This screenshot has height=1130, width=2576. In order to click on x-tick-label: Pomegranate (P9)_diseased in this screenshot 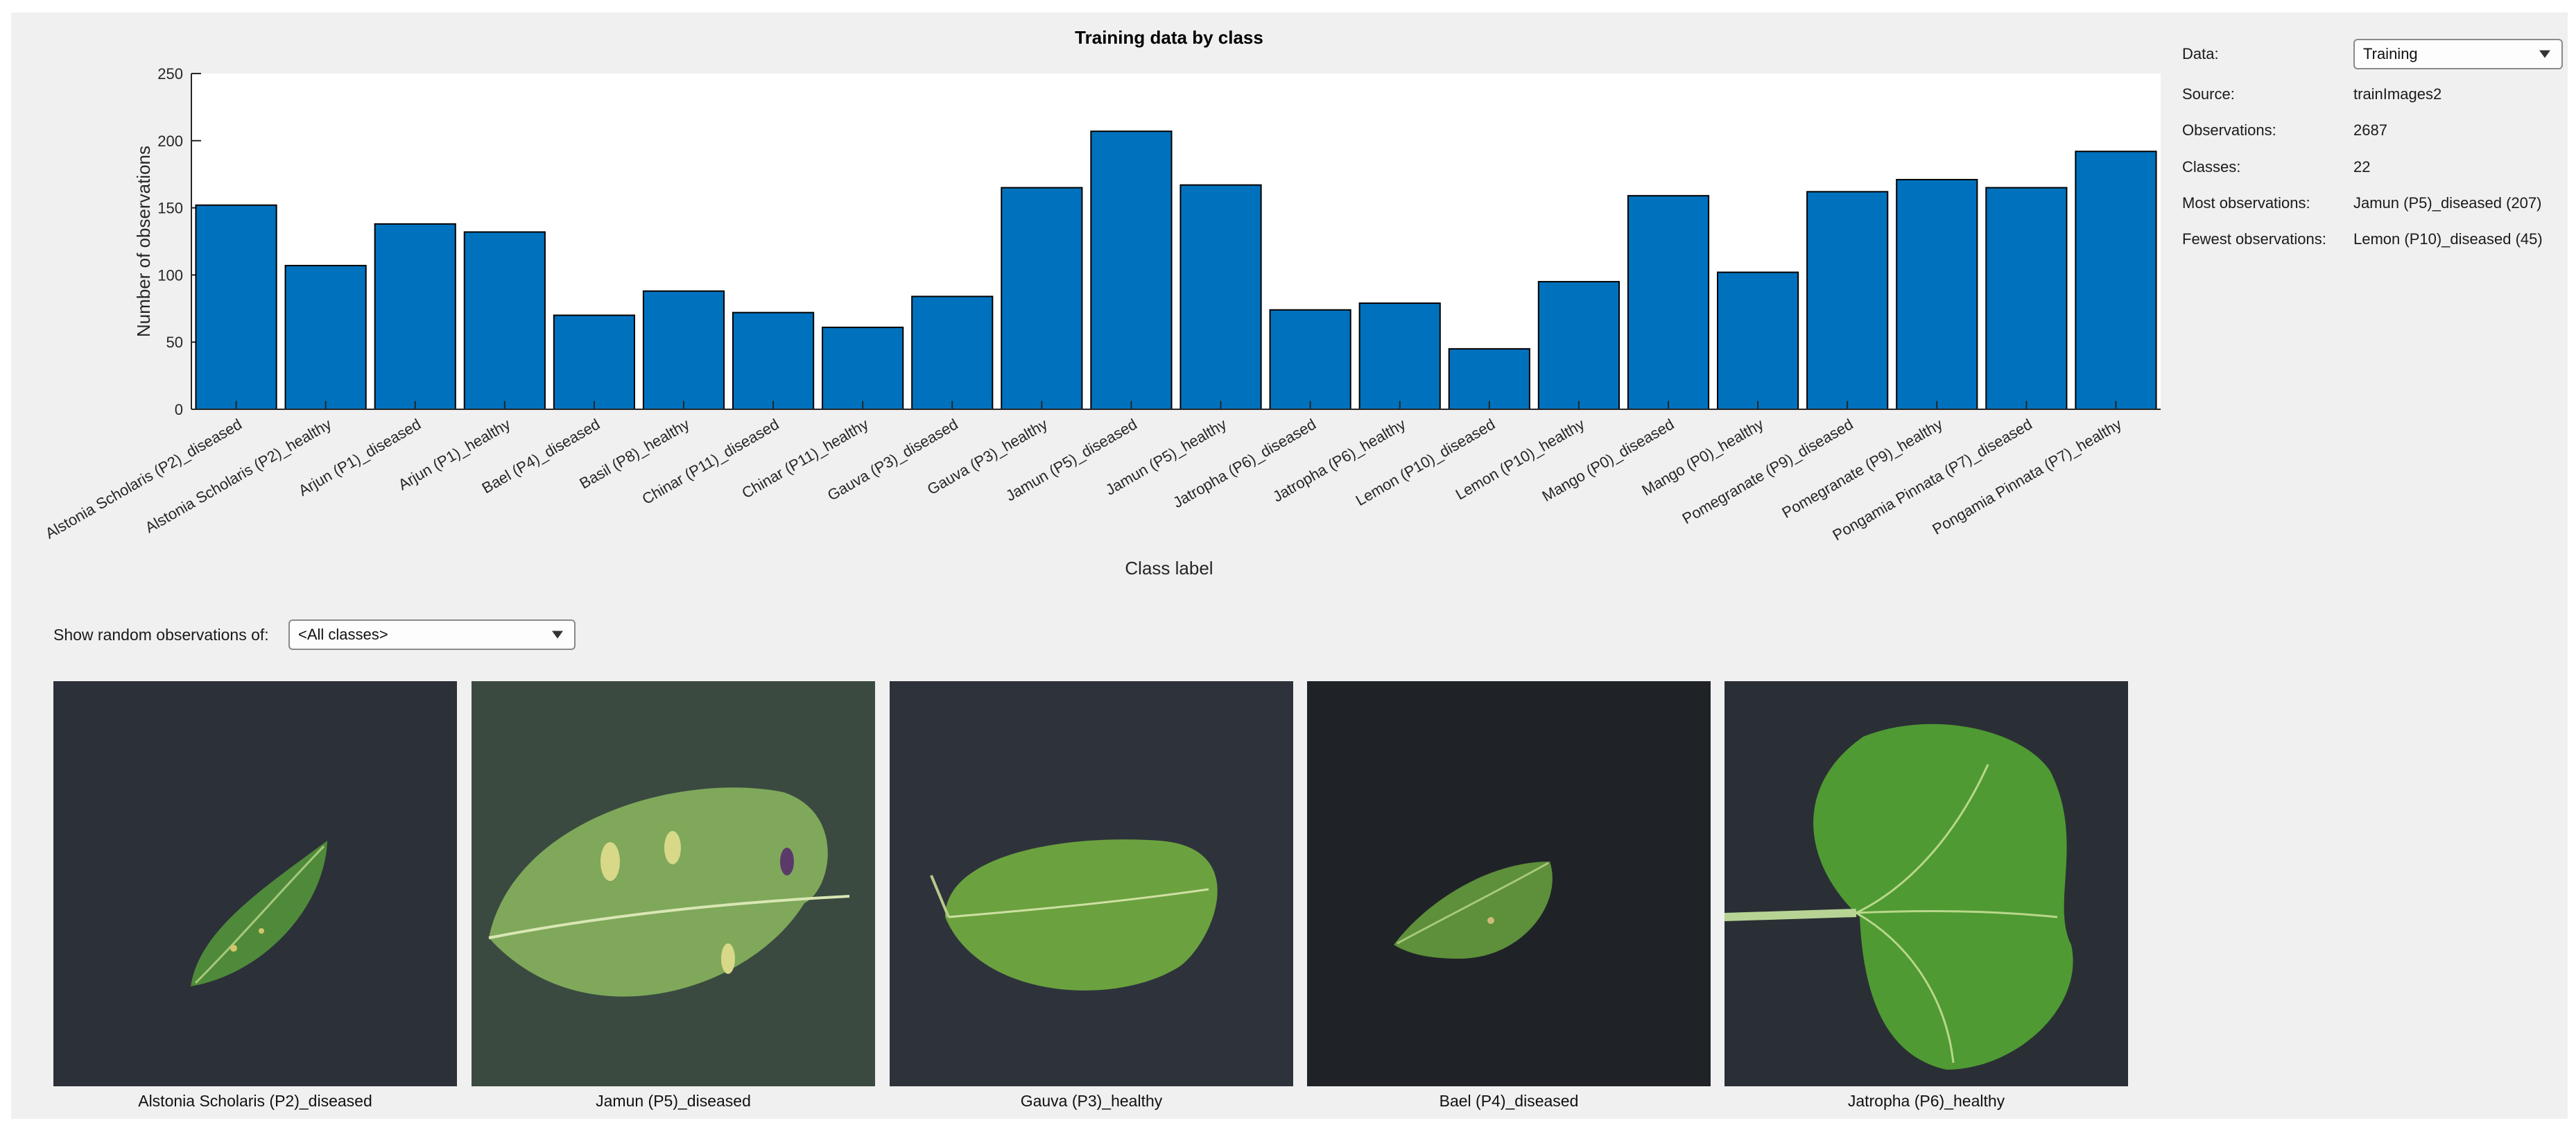, I will do `click(1767, 472)`.